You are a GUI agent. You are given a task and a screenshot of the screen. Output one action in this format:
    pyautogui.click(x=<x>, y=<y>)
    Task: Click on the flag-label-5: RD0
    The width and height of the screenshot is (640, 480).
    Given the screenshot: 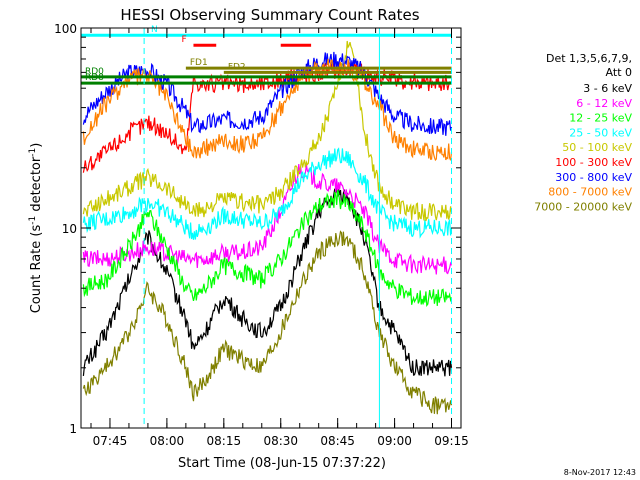 What is the action you would take?
    pyautogui.click(x=94, y=72)
    